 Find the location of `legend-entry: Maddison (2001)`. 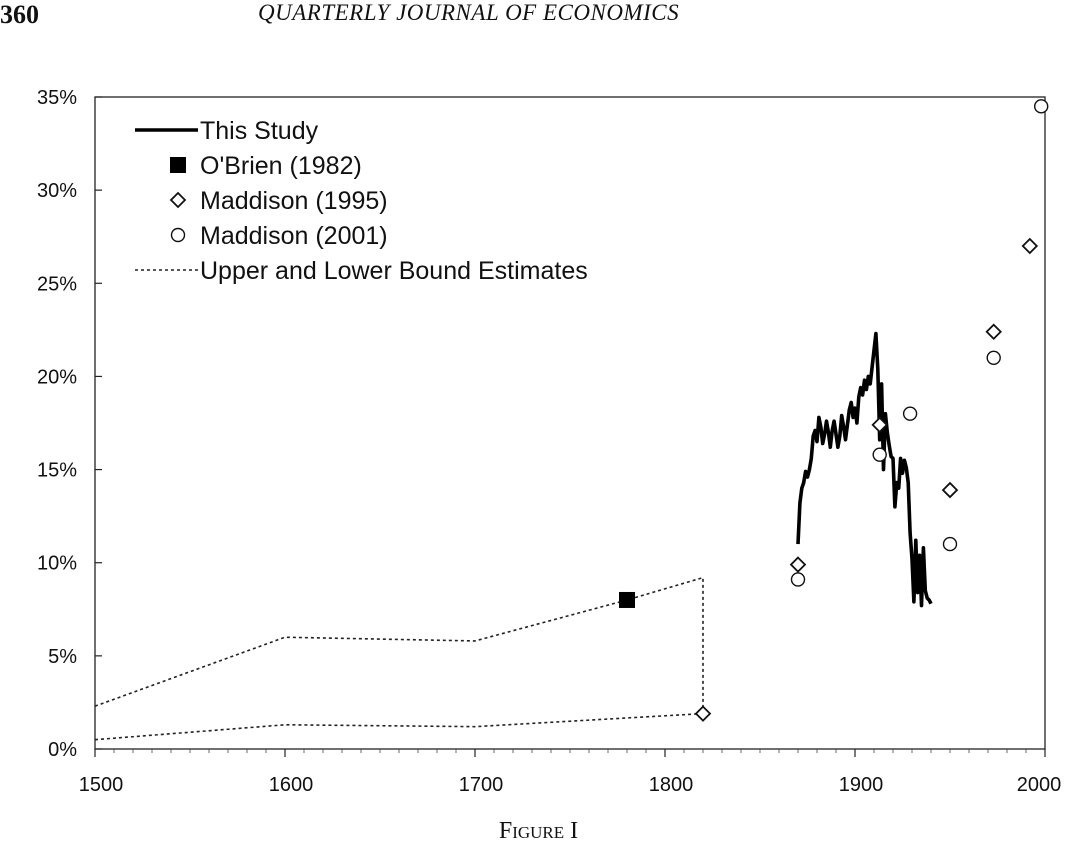

legend-entry: Maddison (2001) is located at coordinates (279, 236).